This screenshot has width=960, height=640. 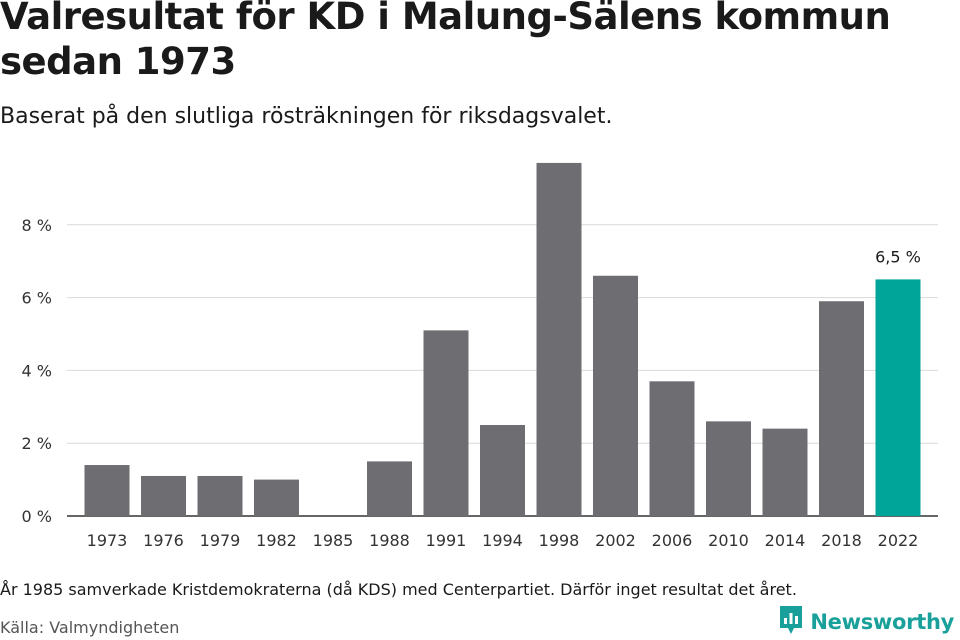 I want to click on source-text: Källa: Valmyndigheten, so click(x=90, y=627).